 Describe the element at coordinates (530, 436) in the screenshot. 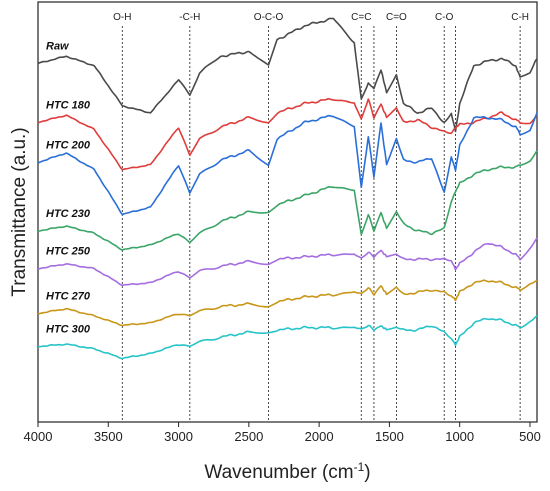

I see `x-tick-label: 500` at that location.